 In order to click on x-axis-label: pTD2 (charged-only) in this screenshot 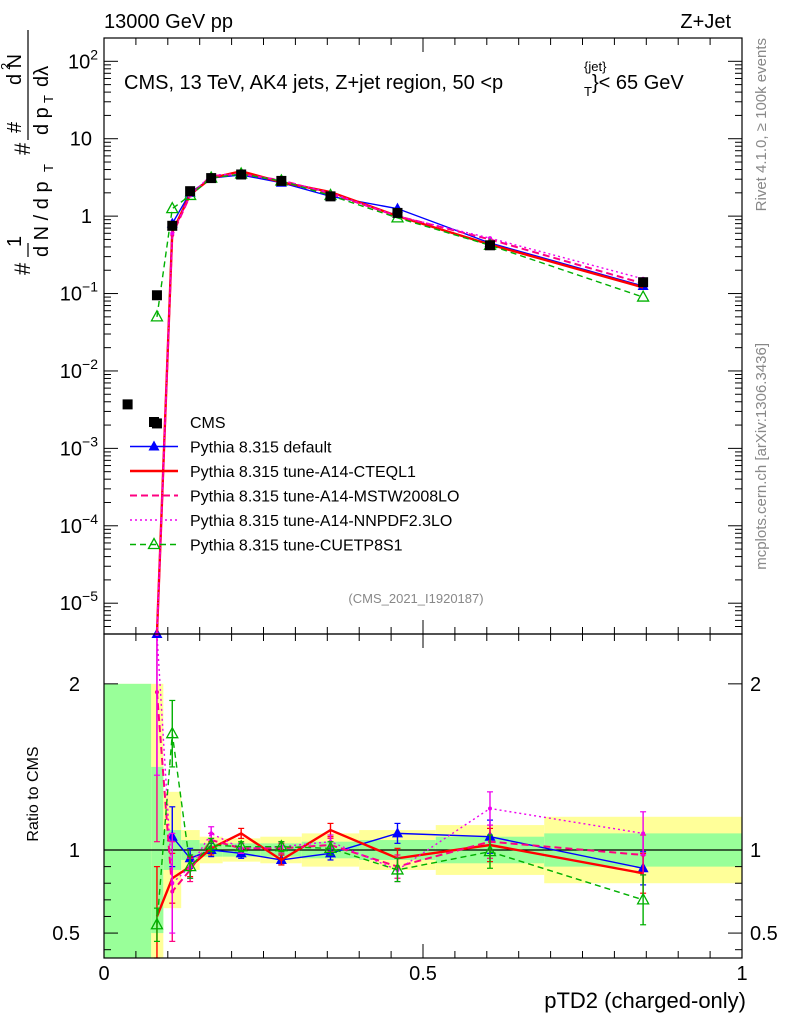, I will do `click(645, 1000)`.